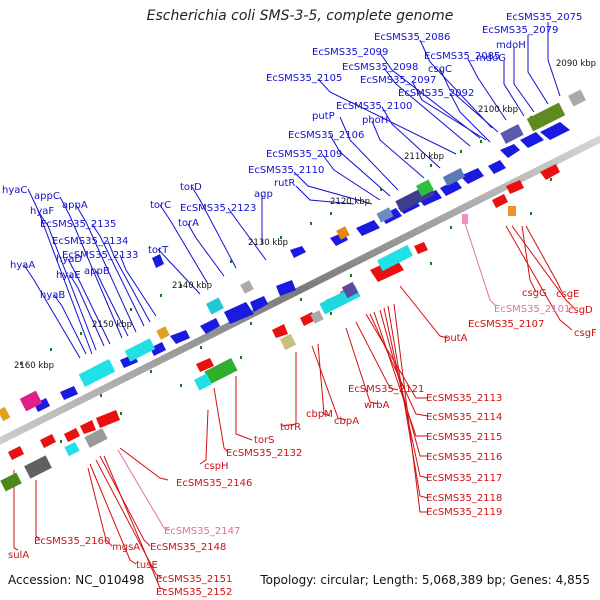 The height and width of the screenshot is (600, 600). I want to click on gene-label: EcSMS35_2135, so click(78, 224).